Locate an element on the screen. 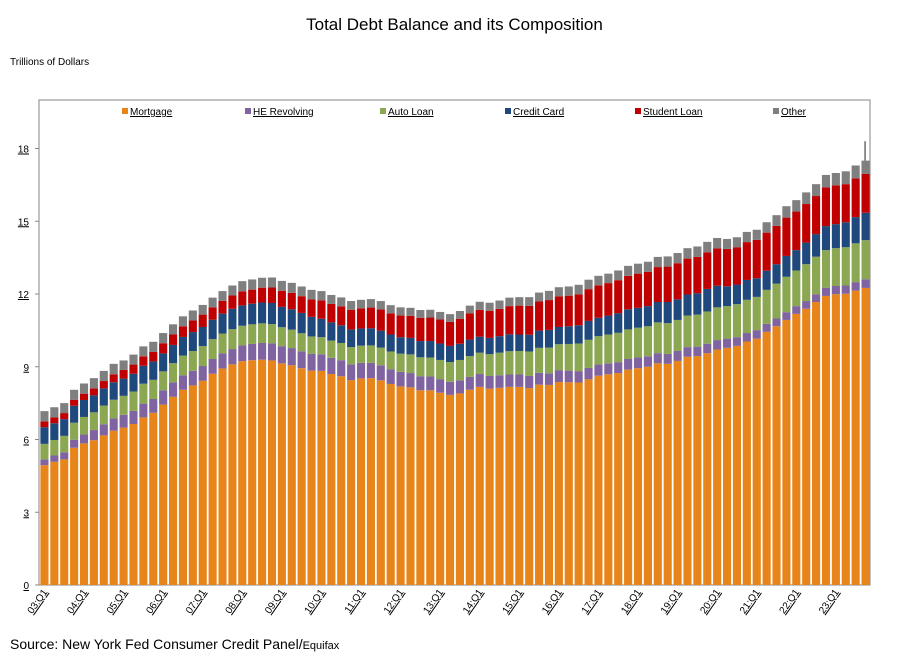 The height and width of the screenshot is (659, 909). x-tick-label: 11:Q1 is located at coordinates (355, 601).